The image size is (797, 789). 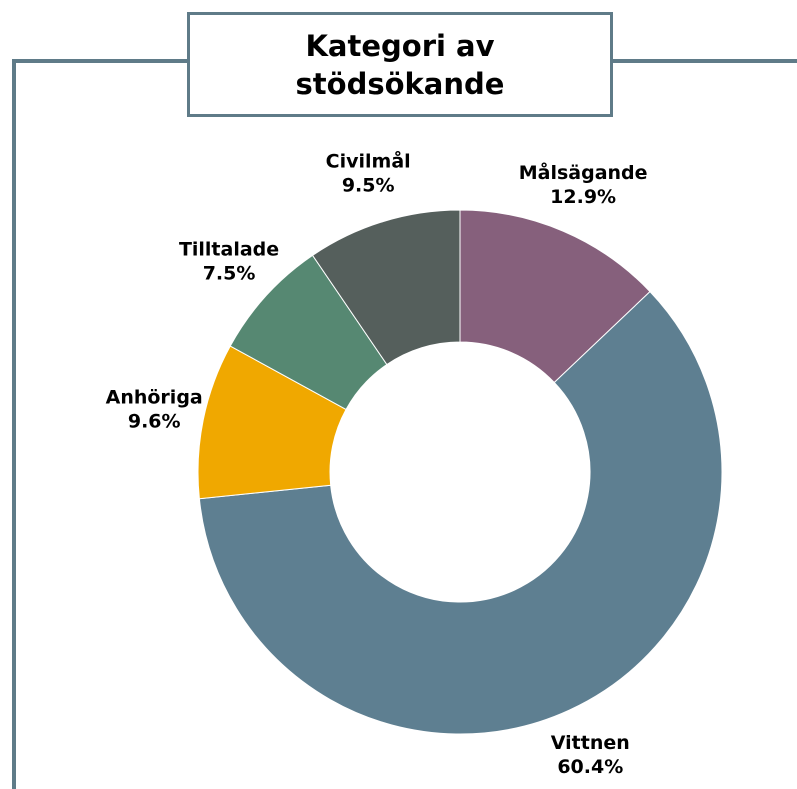 What do you see at coordinates (590, 743) in the screenshot?
I see `slice-label: Vittnen` at bounding box center [590, 743].